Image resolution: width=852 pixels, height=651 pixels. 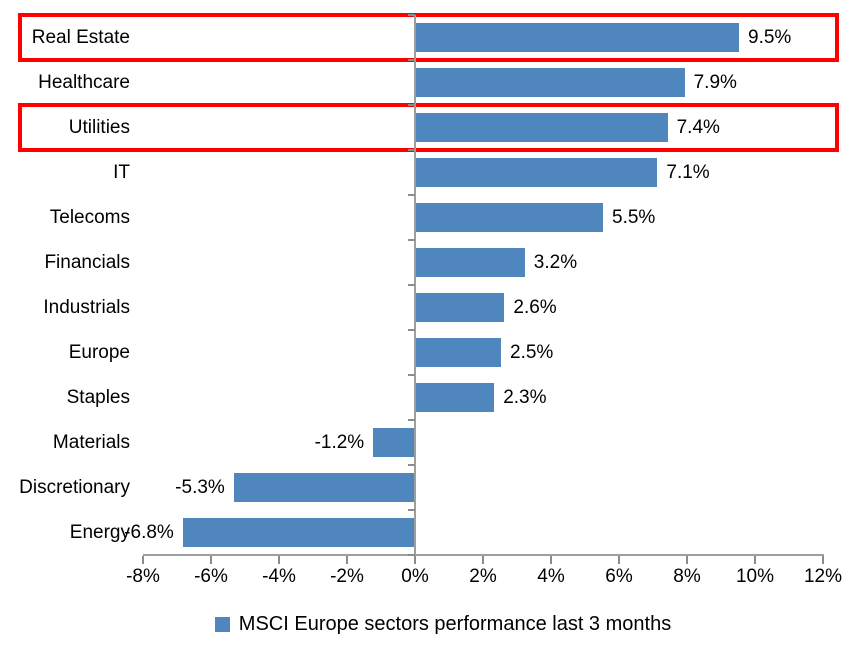 I want to click on value-label: 5.5%, so click(x=634, y=217).